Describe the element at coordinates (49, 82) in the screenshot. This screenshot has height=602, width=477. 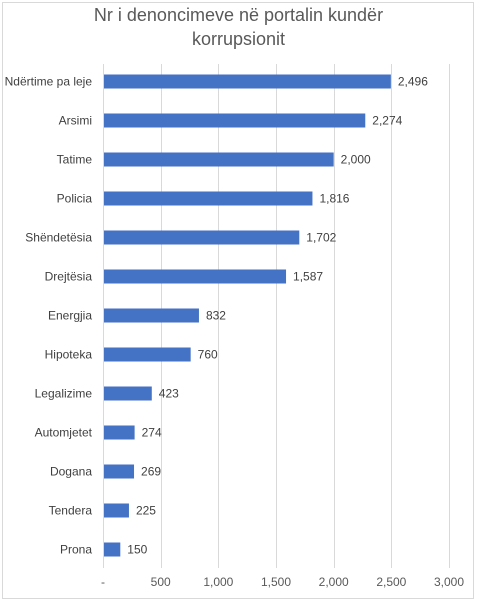
I see `category-label-0: Ndërtime pa leje` at that location.